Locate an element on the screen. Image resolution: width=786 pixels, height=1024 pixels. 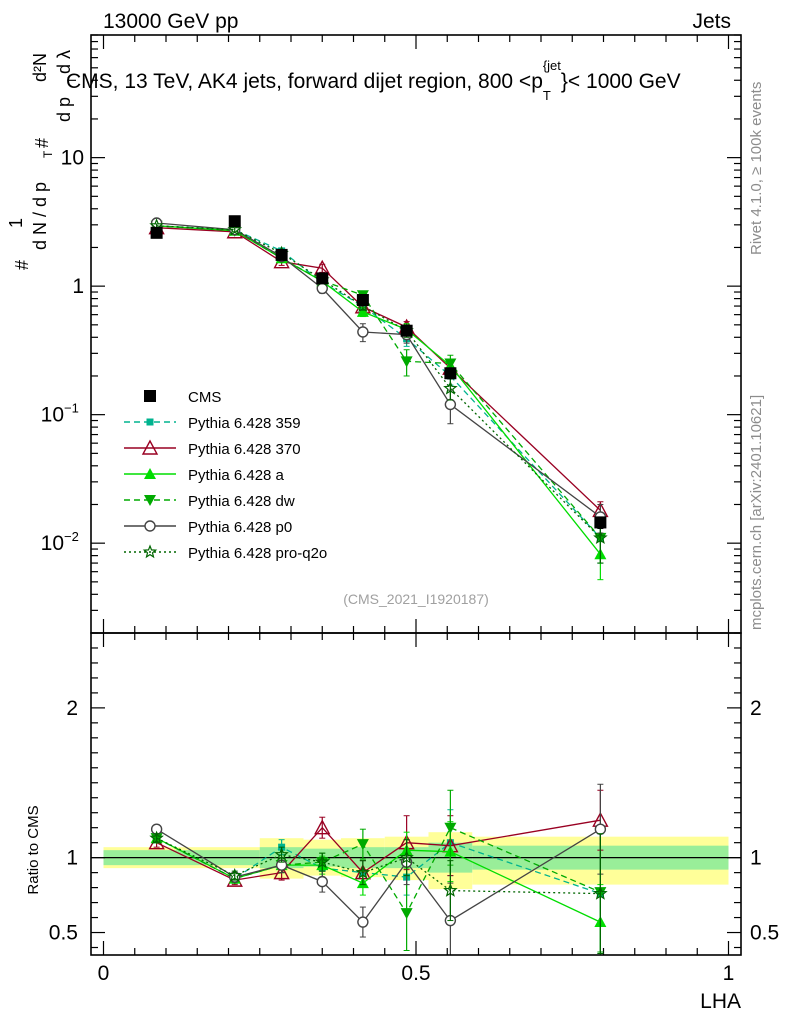
ylabel-t2: T is located at coordinates (72, 80).